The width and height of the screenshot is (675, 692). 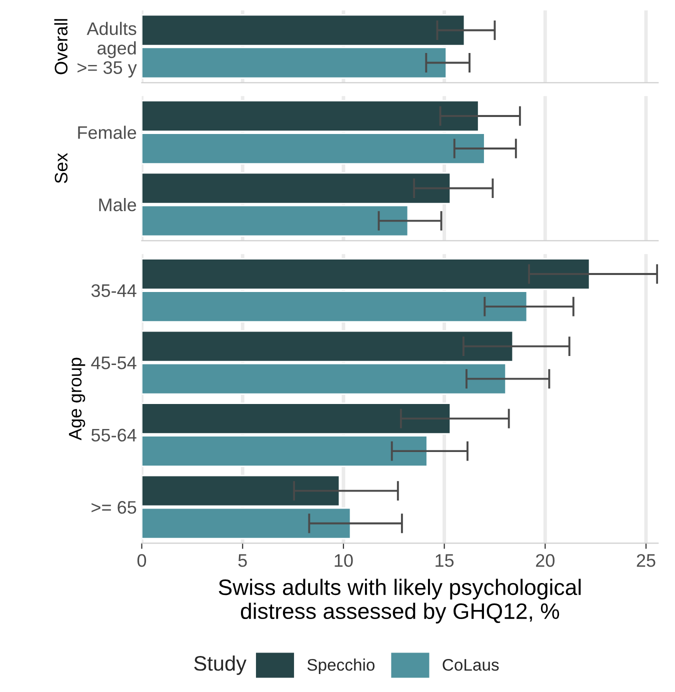 I want to click on legend-label: Specchio, so click(x=341, y=666).